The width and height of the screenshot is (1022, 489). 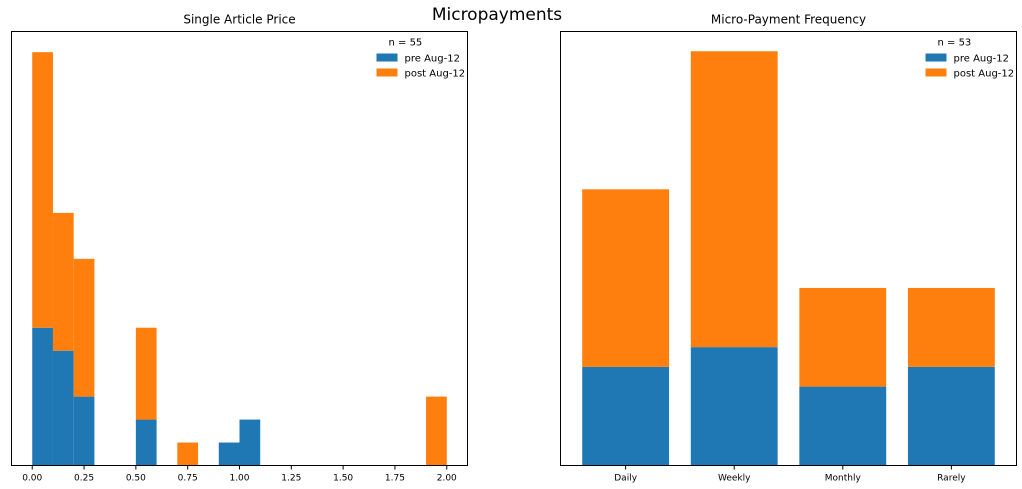 I want to click on bar-pre-daily, so click(x=626, y=416).